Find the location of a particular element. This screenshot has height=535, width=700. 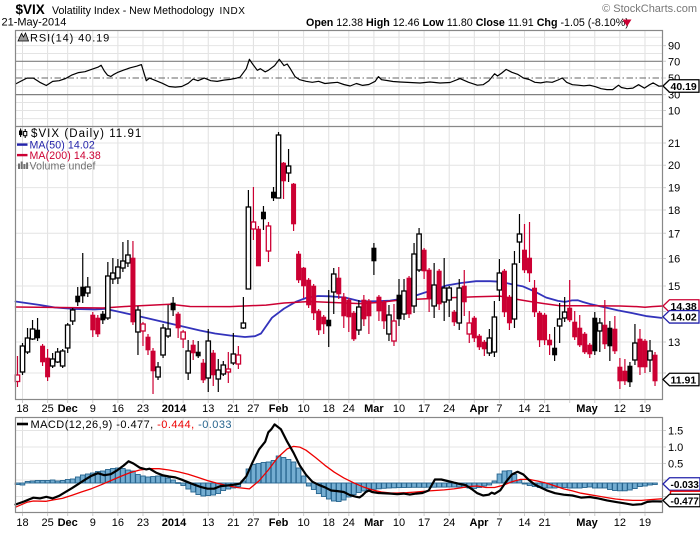

svg-text: © StockCharts.com is located at coordinates (649, 9).